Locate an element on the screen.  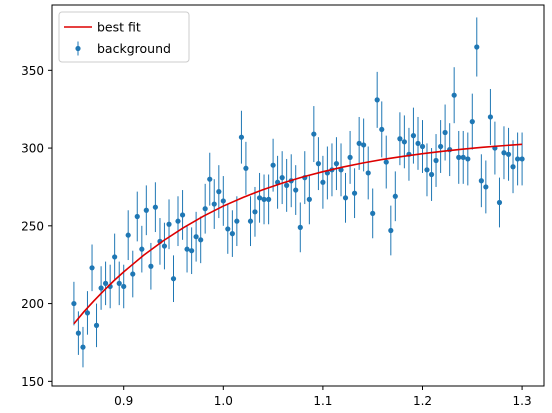
x-tick-label: 1.1 is located at coordinates (322, 401).